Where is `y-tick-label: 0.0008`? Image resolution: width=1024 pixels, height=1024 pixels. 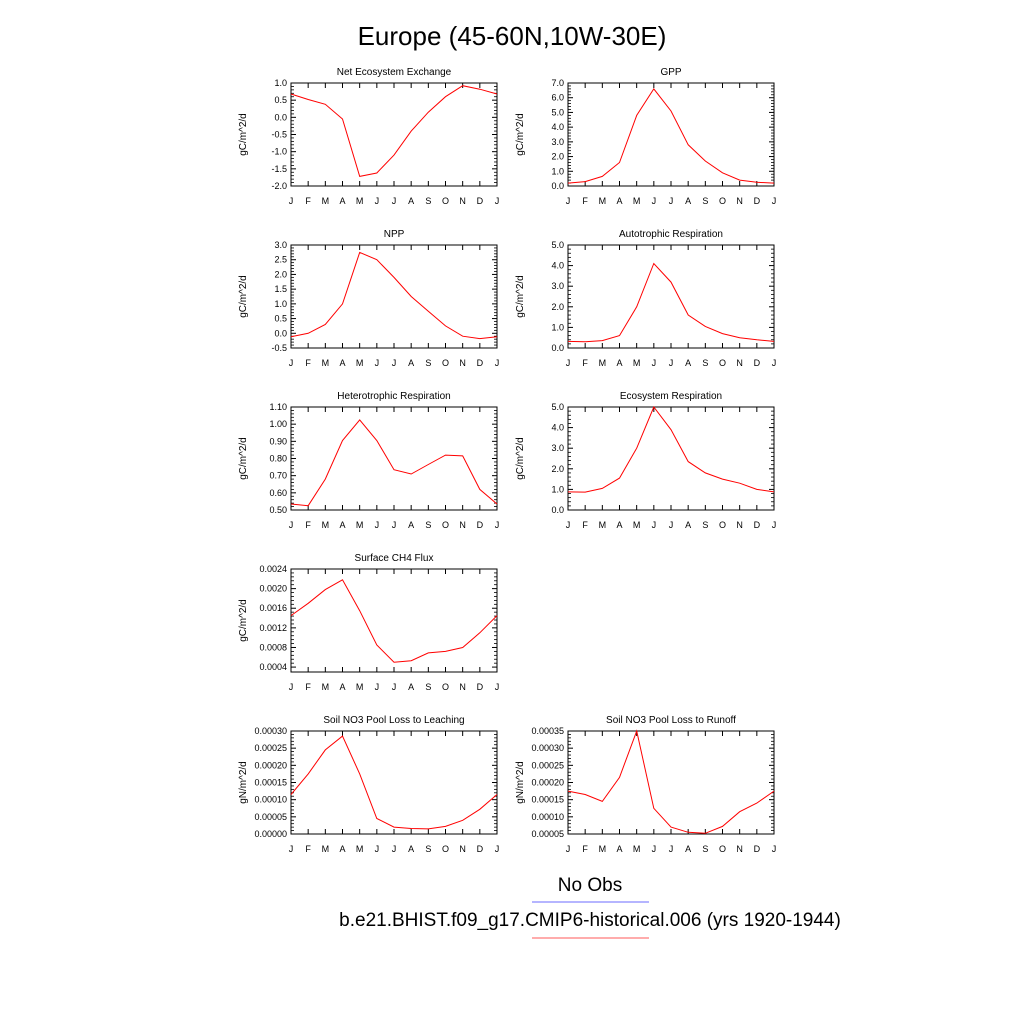
y-tick-label: 0.0008 is located at coordinates (273, 647).